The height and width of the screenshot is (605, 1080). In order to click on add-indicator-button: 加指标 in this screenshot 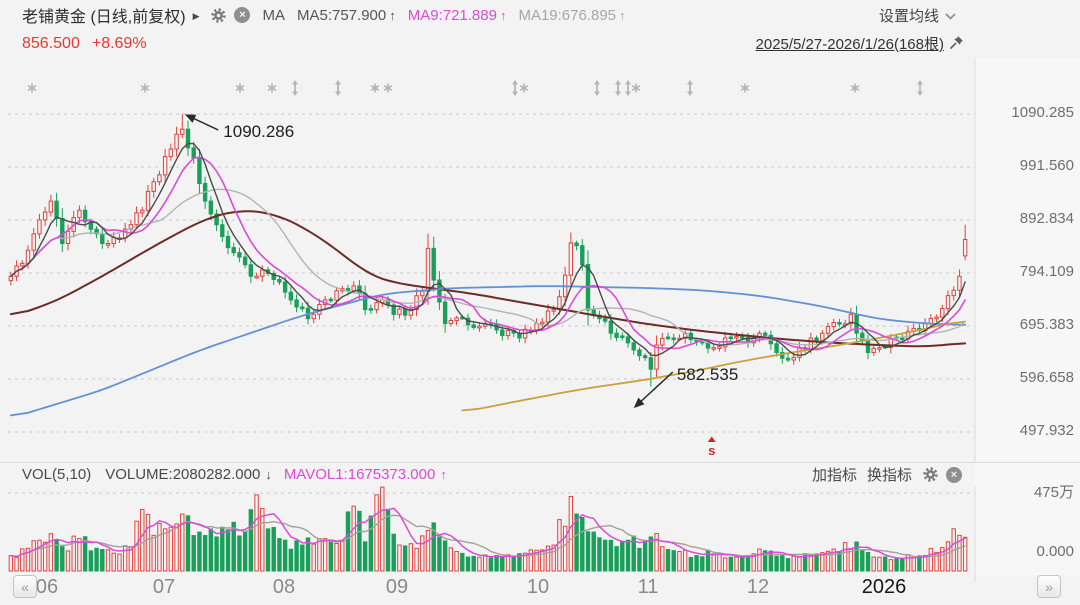, I will do `click(834, 475)`.